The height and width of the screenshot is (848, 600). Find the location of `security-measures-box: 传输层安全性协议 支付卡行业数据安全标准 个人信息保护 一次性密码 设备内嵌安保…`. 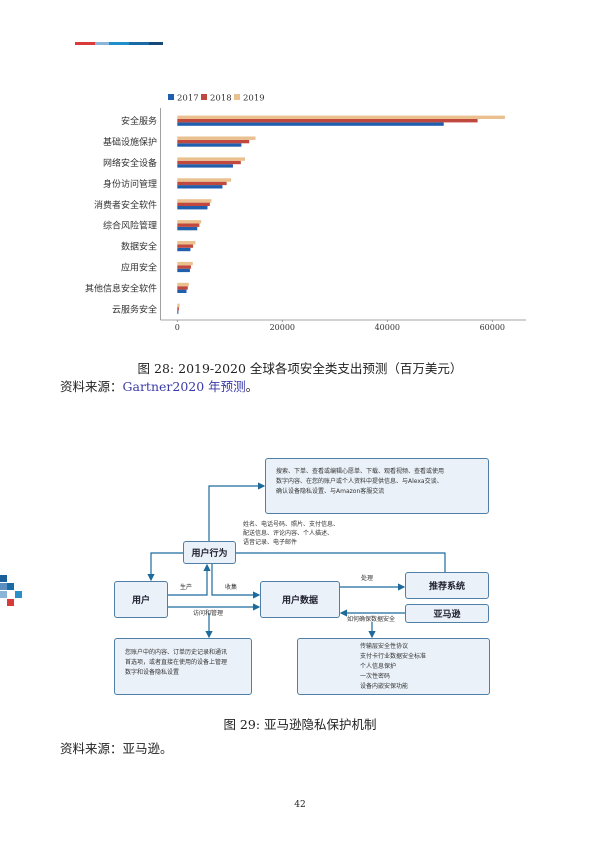

security-measures-box: 传输层安全性协议 支付卡行业数据安全标准 个人信息保护 一次性密码 设备内嵌安保… is located at coordinates (393, 666).